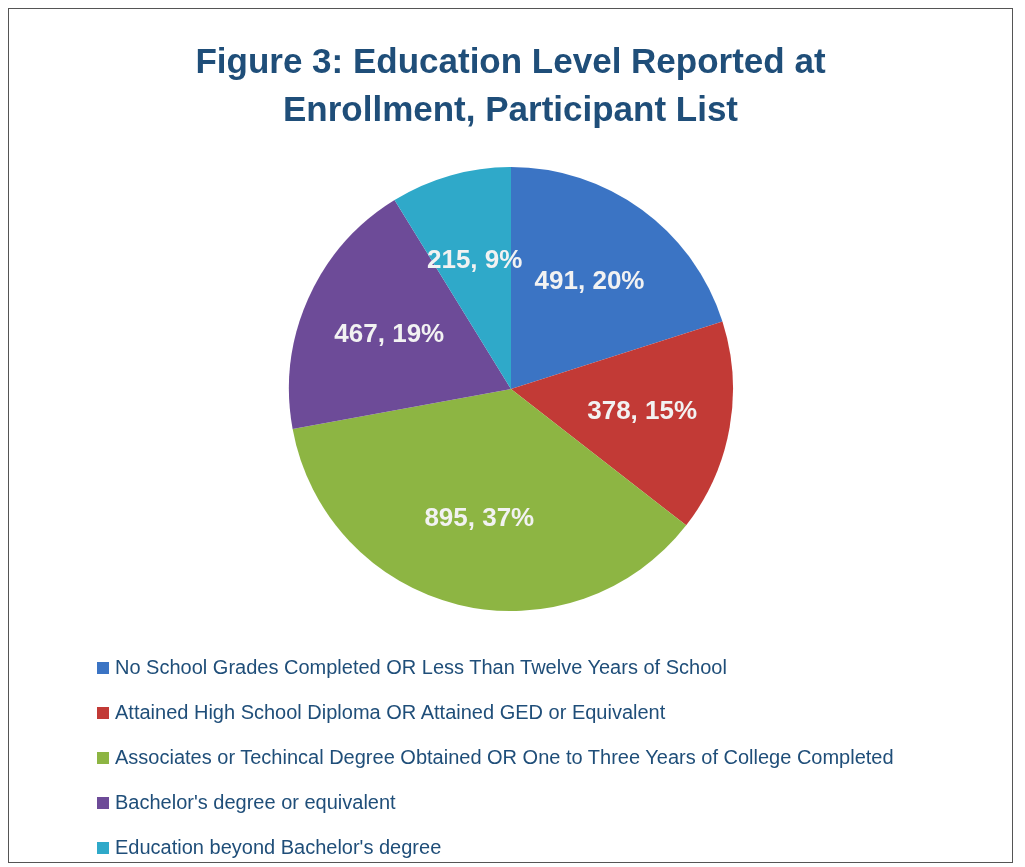 This screenshot has width=1025, height=867. I want to click on data-label: 895, 37%, so click(478, 516).